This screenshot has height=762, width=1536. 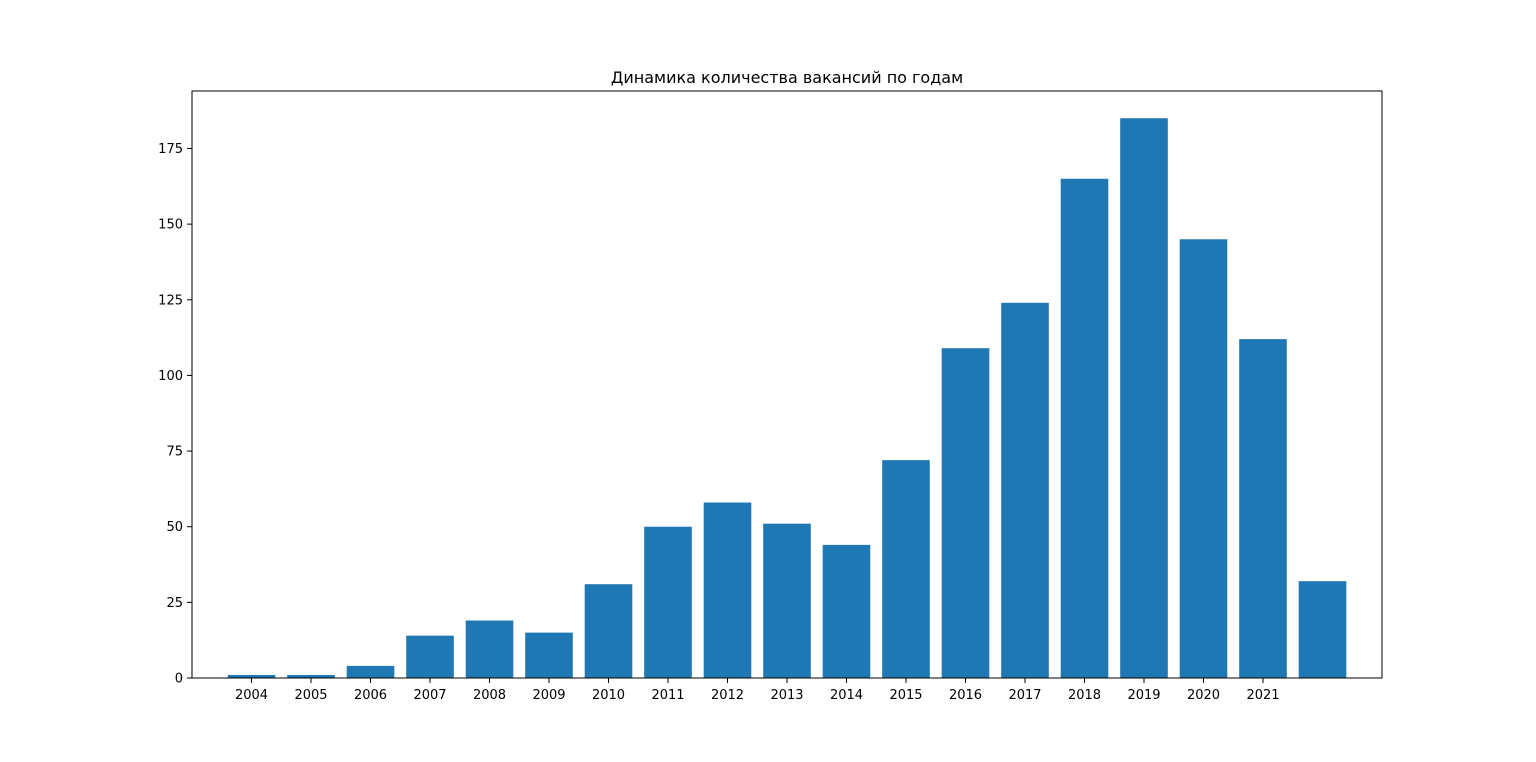 What do you see at coordinates (1143, 695) in the screenshot?
I see `x-tick-label: 2019` at bounding box center [1143, 695].